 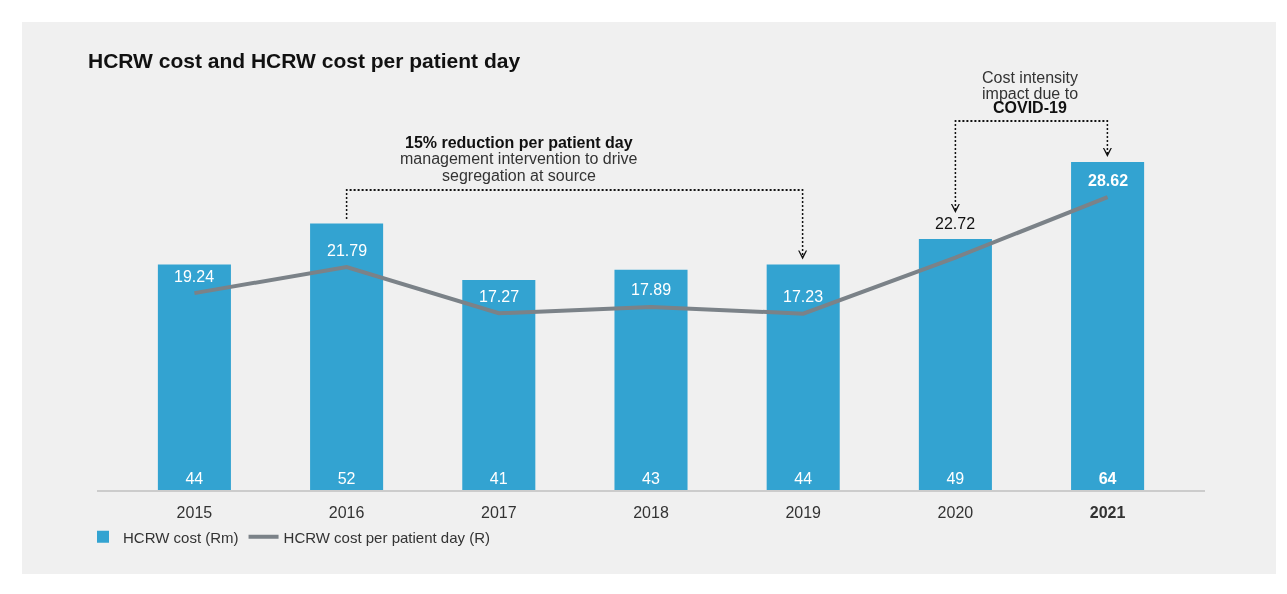 I want to click on chart-title: HCRW cost and HCRW cost per patient day, so click(x=304, y=61).